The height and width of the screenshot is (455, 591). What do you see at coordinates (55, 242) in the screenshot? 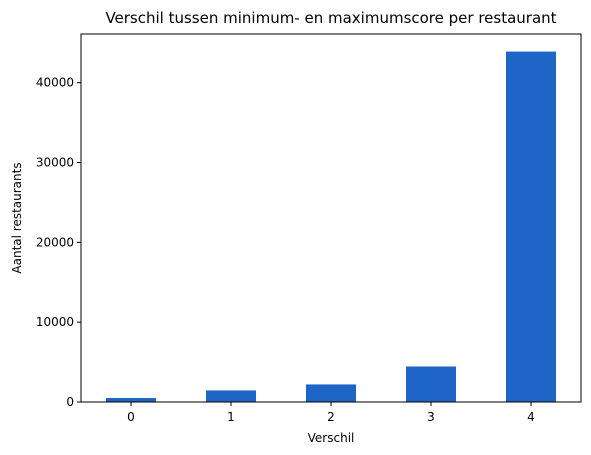
I see `y-tick-label: 20000` at bounding box center [55, 242].